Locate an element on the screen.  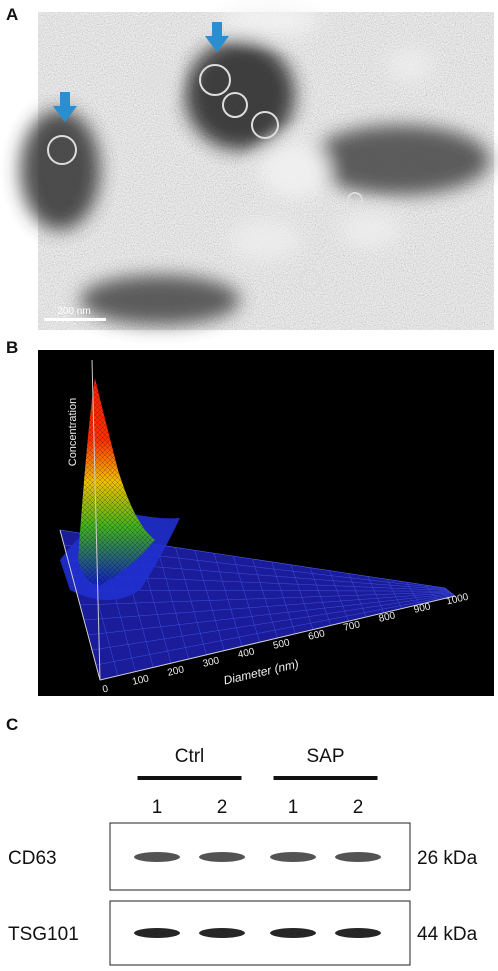
y-axis-label: Concentration is located at coordinates (73, 432).